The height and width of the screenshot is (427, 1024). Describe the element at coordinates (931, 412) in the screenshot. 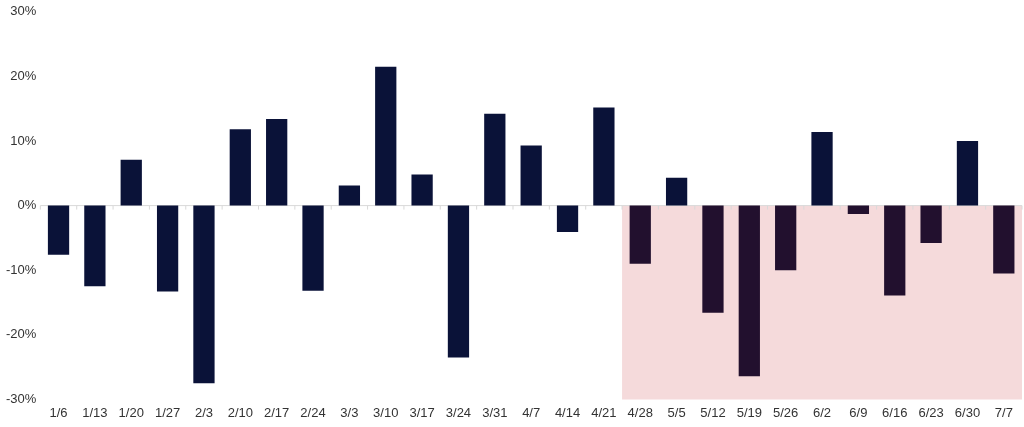

I see `x-tick-label: 6/23` at that location.